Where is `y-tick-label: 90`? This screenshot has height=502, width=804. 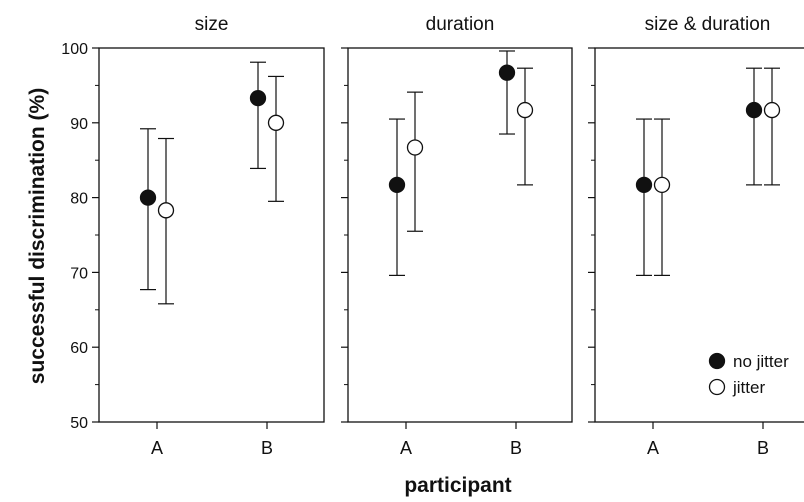 y-tick-label: 90 is located at coordinates (79, 124).